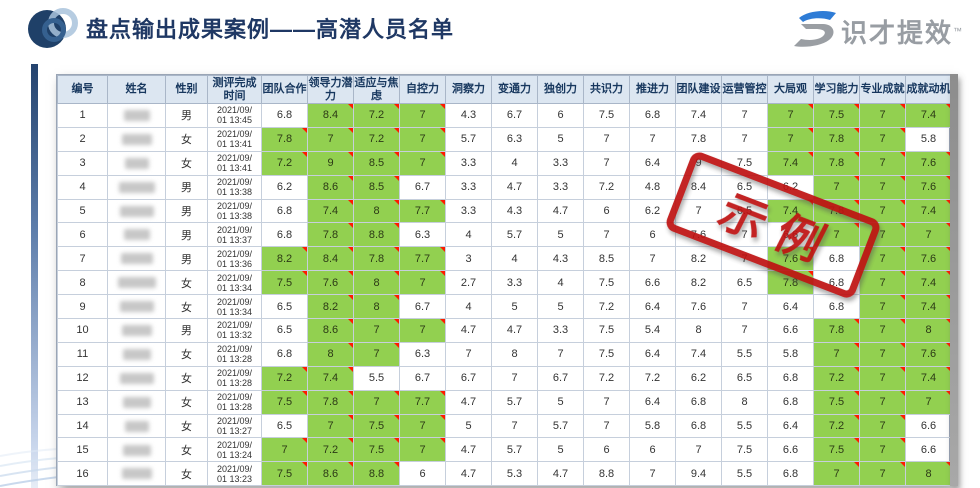 This screenshot has width=980, height=488. I want to click on score-cell: 8.2, so click(698, 259).